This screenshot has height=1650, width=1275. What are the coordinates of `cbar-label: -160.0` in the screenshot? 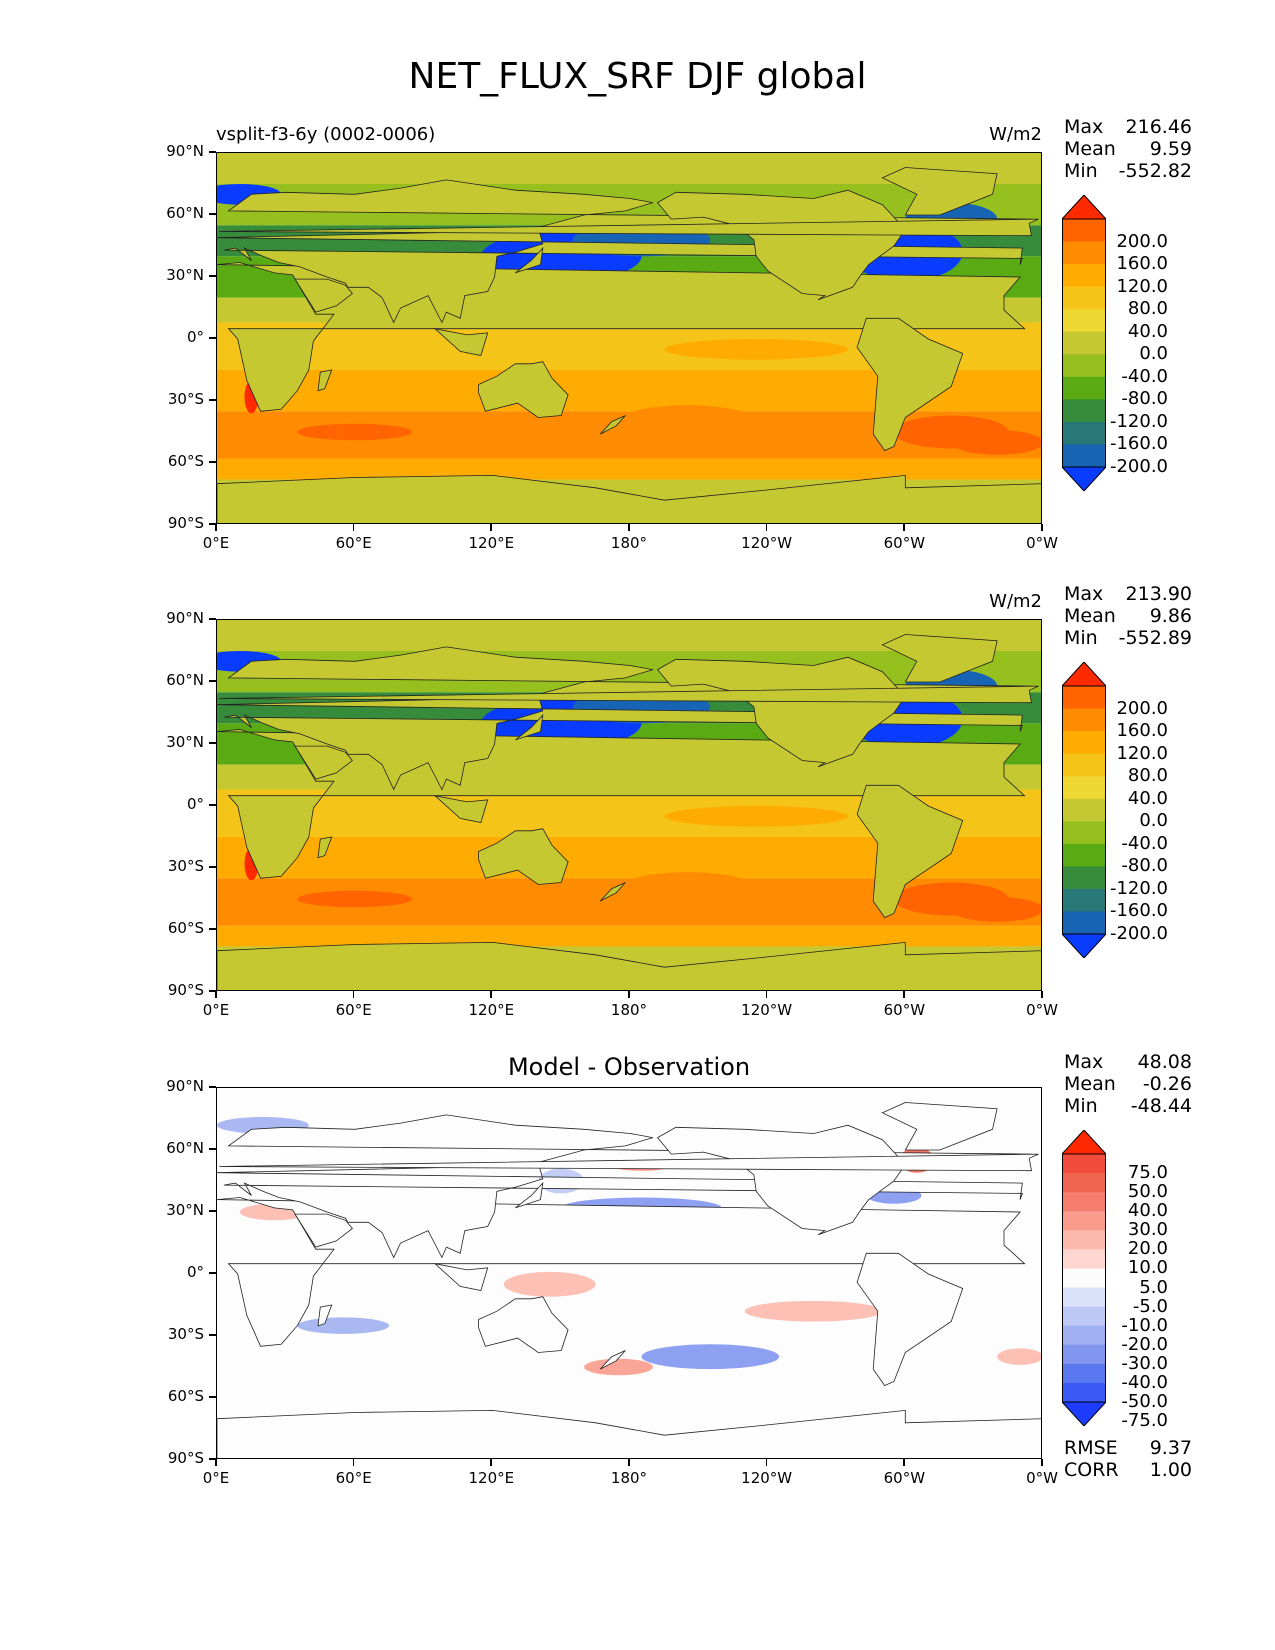 It's located at (1138, 444).